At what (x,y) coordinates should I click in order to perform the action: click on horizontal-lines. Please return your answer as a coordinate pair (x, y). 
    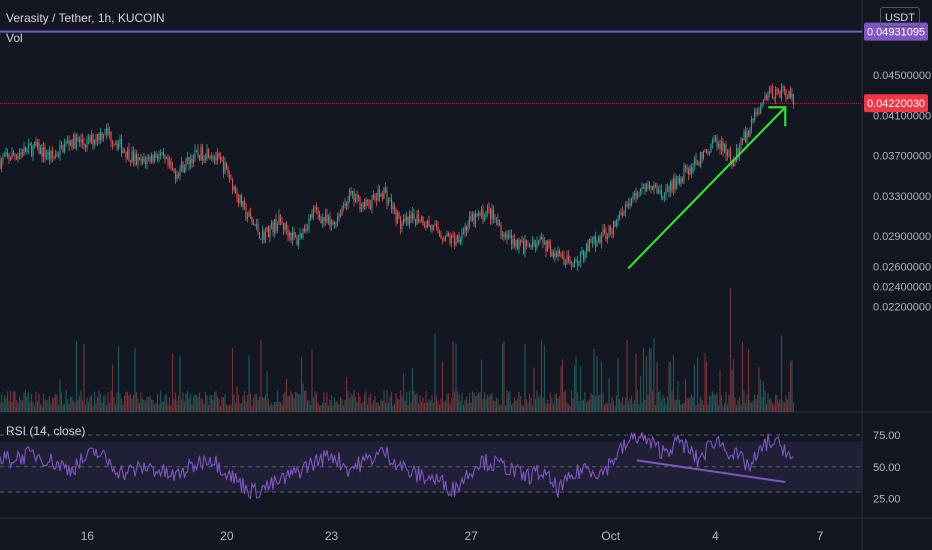
    Looking at the image, I should click on (431, 67).